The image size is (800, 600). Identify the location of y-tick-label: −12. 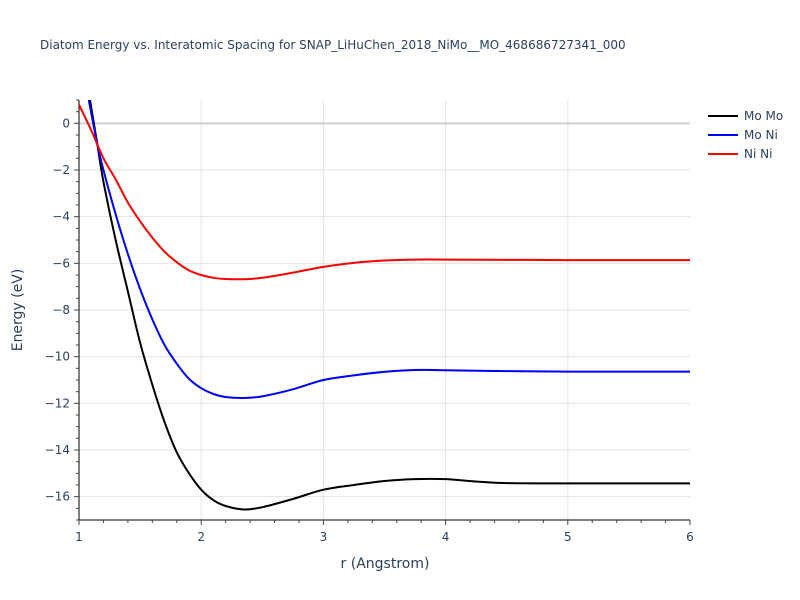
(57, 403).